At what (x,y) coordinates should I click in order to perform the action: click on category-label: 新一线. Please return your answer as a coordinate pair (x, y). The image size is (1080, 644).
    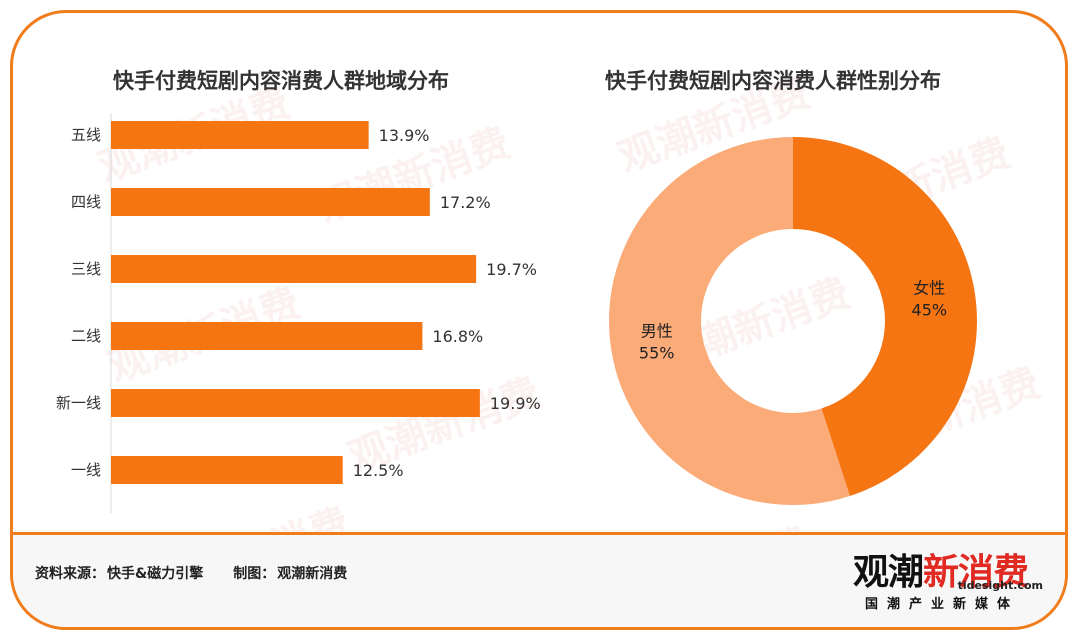
    Looking at the image, I should click on (78, 403).